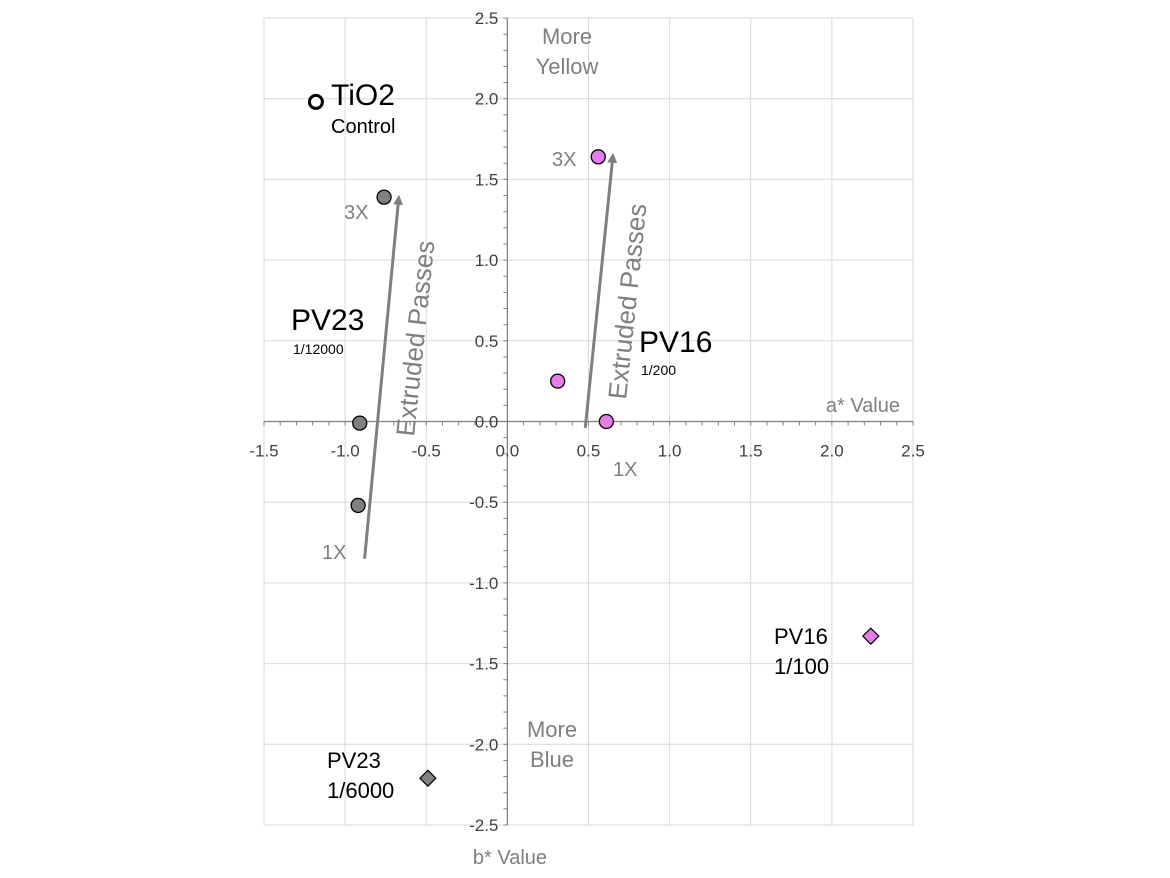 The image size is (1170, 878). Describe the element at coordinates (552, 729) in the screenshot. I see `more-blue-label-line1: More` at that location.